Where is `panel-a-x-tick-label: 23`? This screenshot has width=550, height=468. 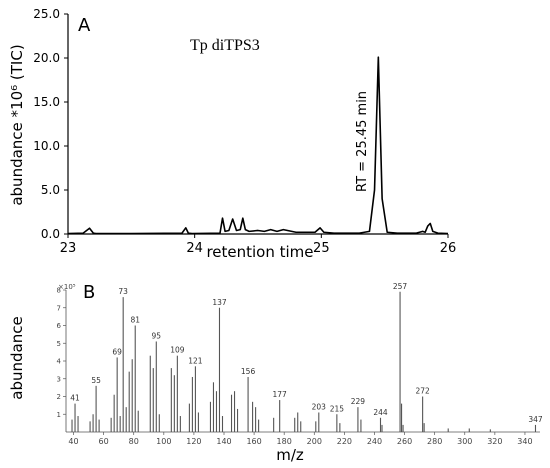
panel-a-x-tick-label: 23 is located at coordinates (68, 248).